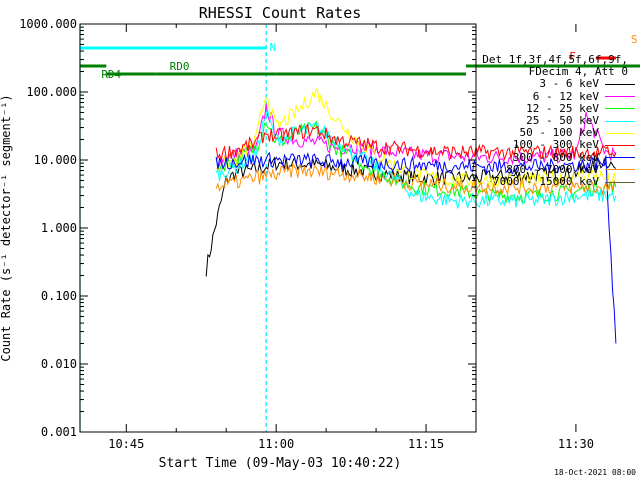 The image size is (640, 480). I want to click on legend-entry-label: 100 - 300 keV, so click(555, 145).